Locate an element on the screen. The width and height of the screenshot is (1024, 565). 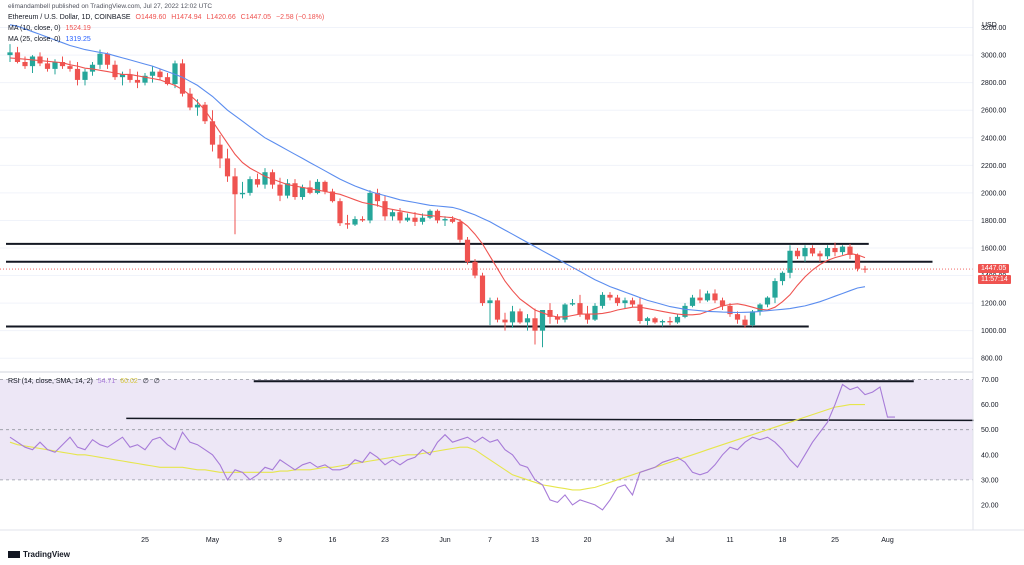
price-tick-label: 1800.00 is located at coordinates (993, 221).